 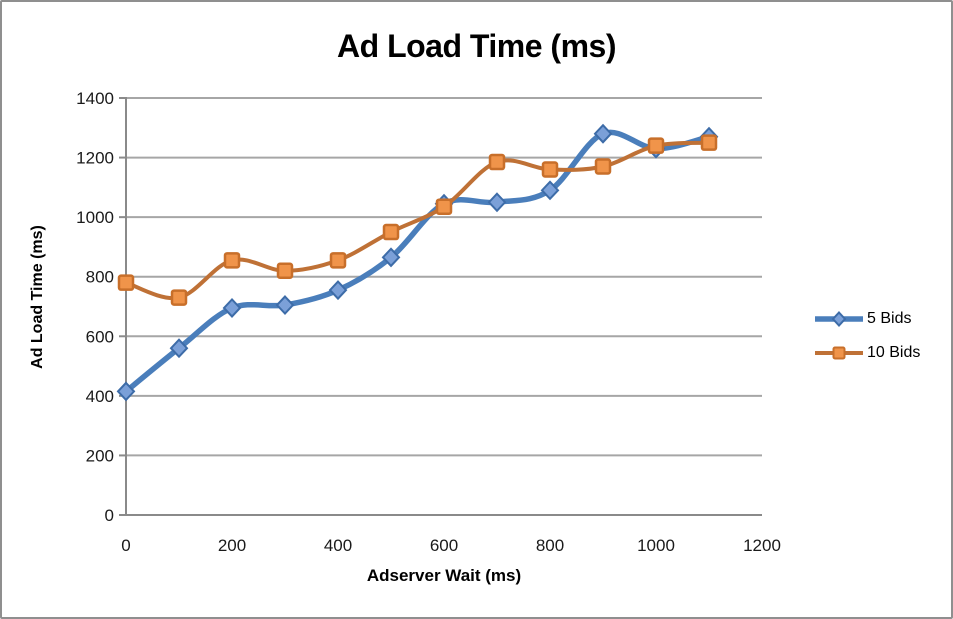 What do you see at coordinates (232, 308) in the screenshot?
I see `marker-5-bids-x200` at bounding box center [232, 308].